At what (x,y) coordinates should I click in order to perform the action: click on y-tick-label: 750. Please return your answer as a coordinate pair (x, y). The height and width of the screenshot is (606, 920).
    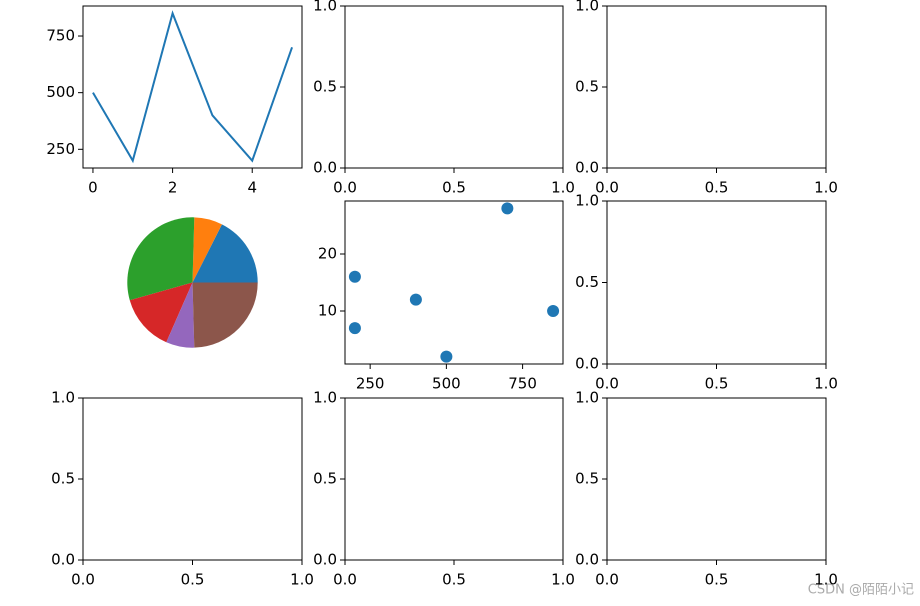
    Looking at the image, I should click on (60, 36).